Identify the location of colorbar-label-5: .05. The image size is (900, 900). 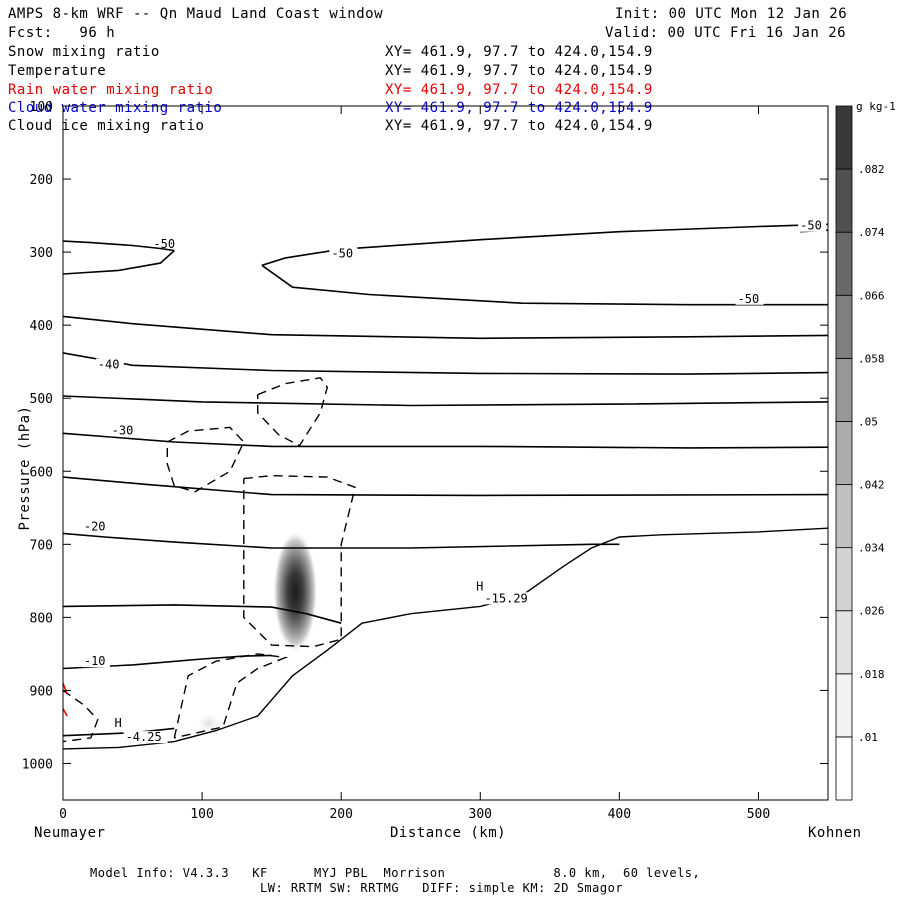
(868, 421).